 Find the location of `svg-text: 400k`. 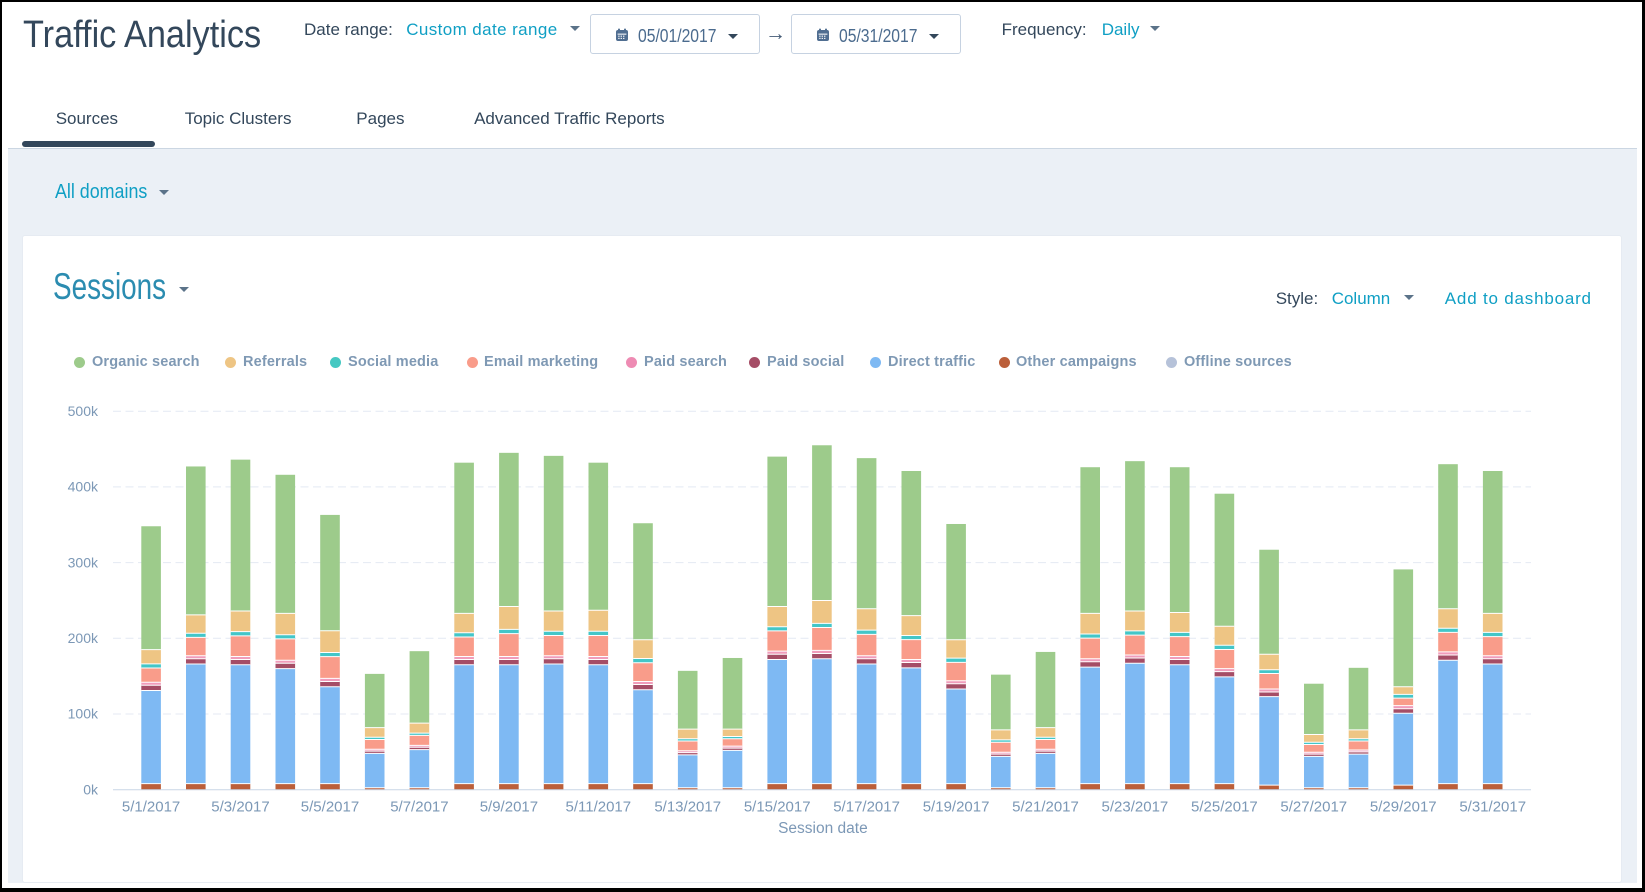

svg-text: 400k is located at coordinates (83, 487).